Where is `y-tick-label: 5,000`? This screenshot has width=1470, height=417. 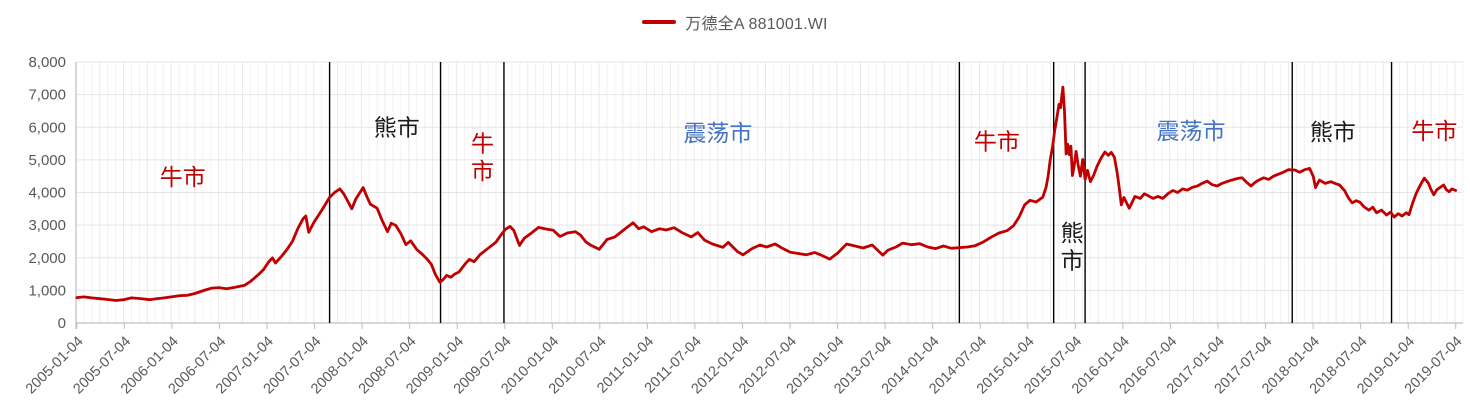 y-tick-label: 5,000 is located at coordinates (47, 160).